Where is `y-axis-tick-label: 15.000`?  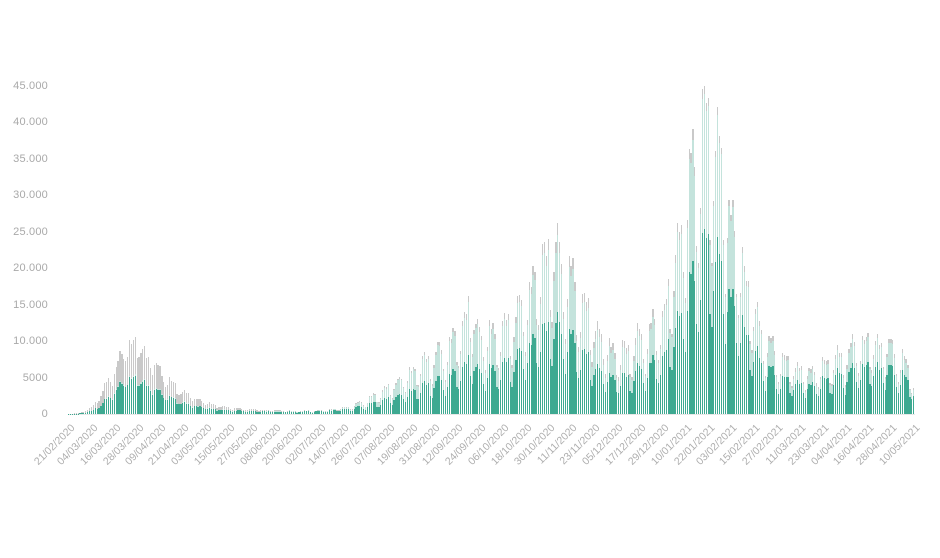
y-axis-tick-label: 15.000 is located at coordinates (30, 304).